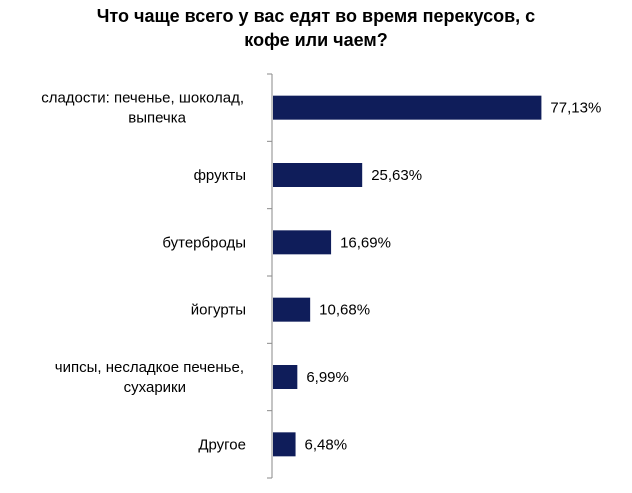 This screenshot has height=493, width=632. What do you see at coordinates (142, 98) in the screenshot?
I see `category-label-line: сладости: печенье, шоколад,` at bounding box center [142, 98].